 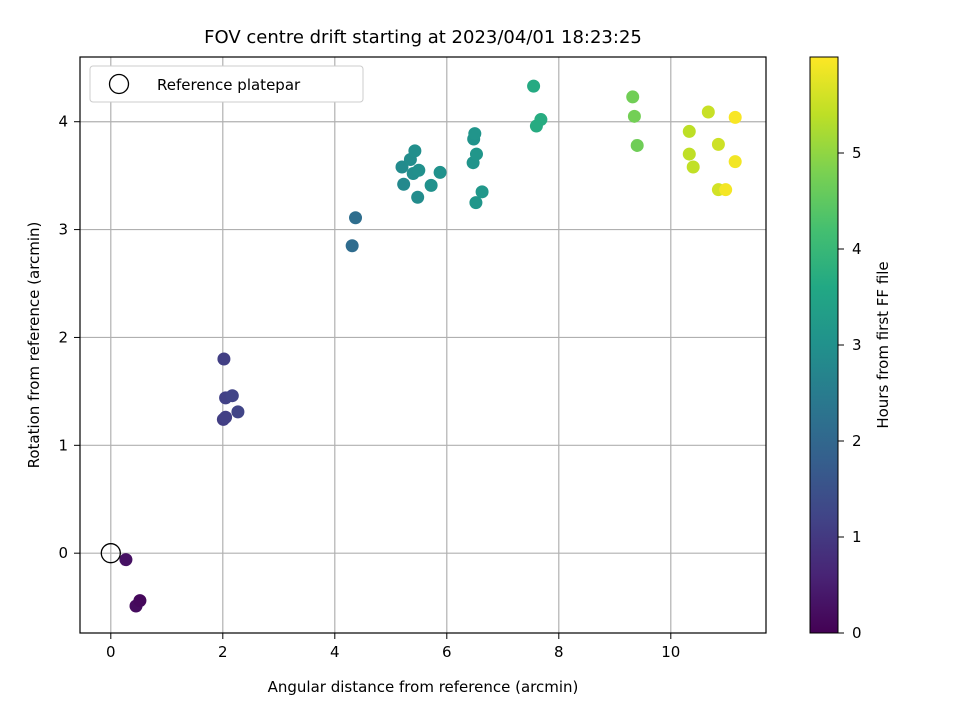 What do you see at coordinates (824, 345) in the screenshot?
I see `colorbar-gradient` at bounding box center [824, 345].